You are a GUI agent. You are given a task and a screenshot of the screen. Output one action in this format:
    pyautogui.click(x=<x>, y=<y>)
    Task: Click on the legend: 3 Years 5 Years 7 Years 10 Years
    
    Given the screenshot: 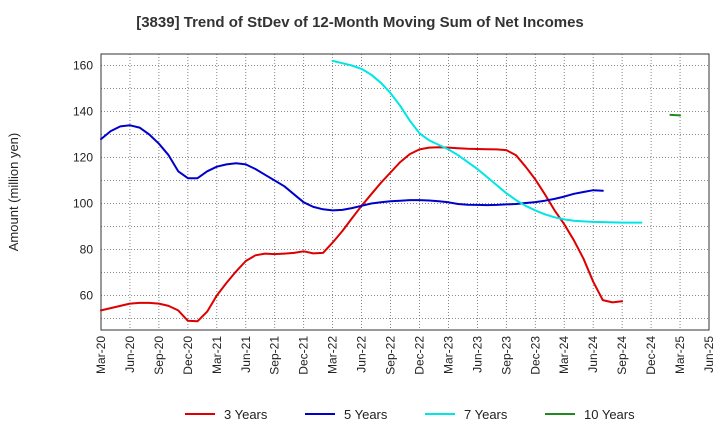 What is the action you would take?
    pyautogui.click(x=410, y=414)
    